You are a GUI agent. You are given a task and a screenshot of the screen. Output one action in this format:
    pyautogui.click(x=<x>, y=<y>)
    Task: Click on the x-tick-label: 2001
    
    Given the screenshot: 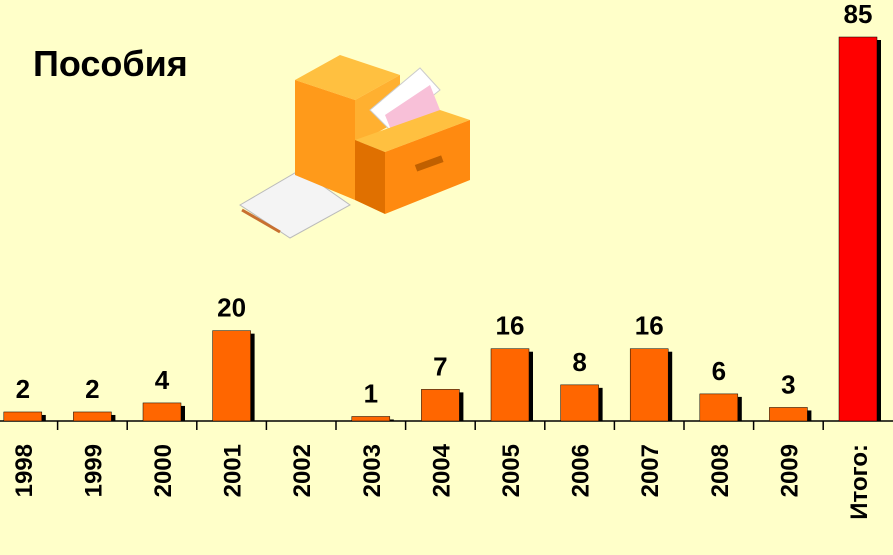 What is the action you would take?
    pyautogui.click(x=233, y=470)
    